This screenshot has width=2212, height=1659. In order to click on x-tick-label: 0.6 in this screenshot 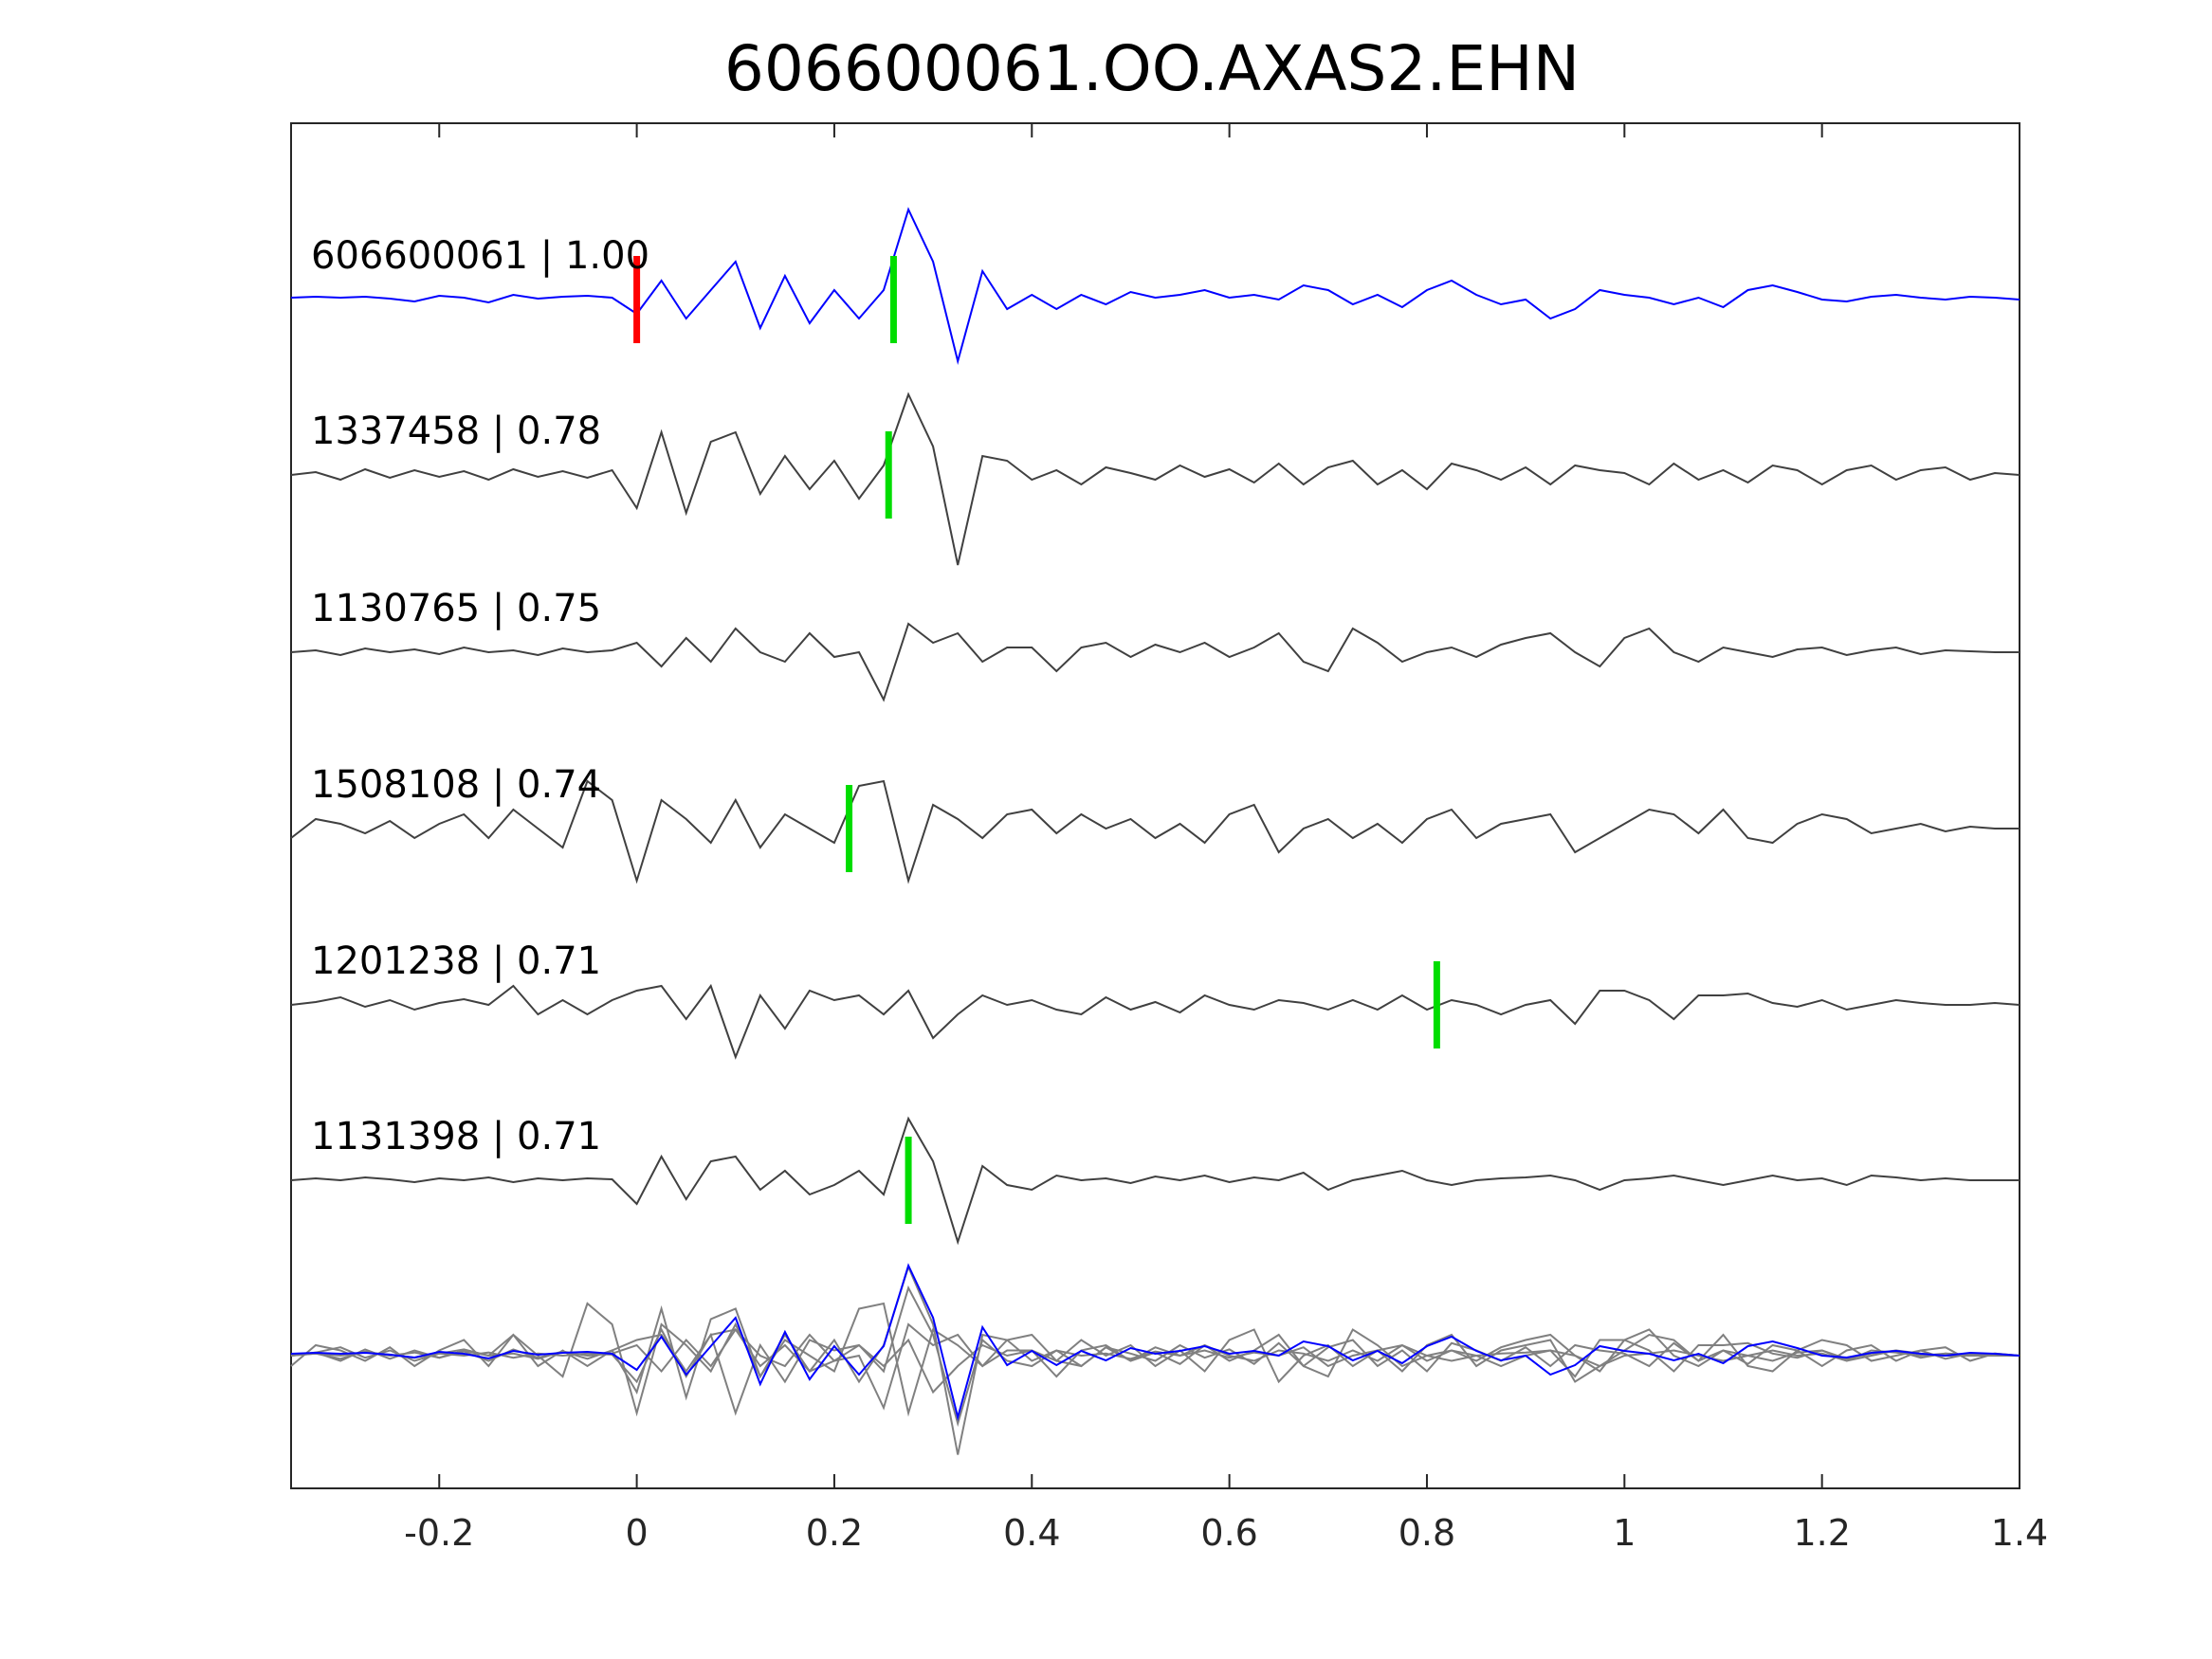, I will do `click(1228, 1533)`.